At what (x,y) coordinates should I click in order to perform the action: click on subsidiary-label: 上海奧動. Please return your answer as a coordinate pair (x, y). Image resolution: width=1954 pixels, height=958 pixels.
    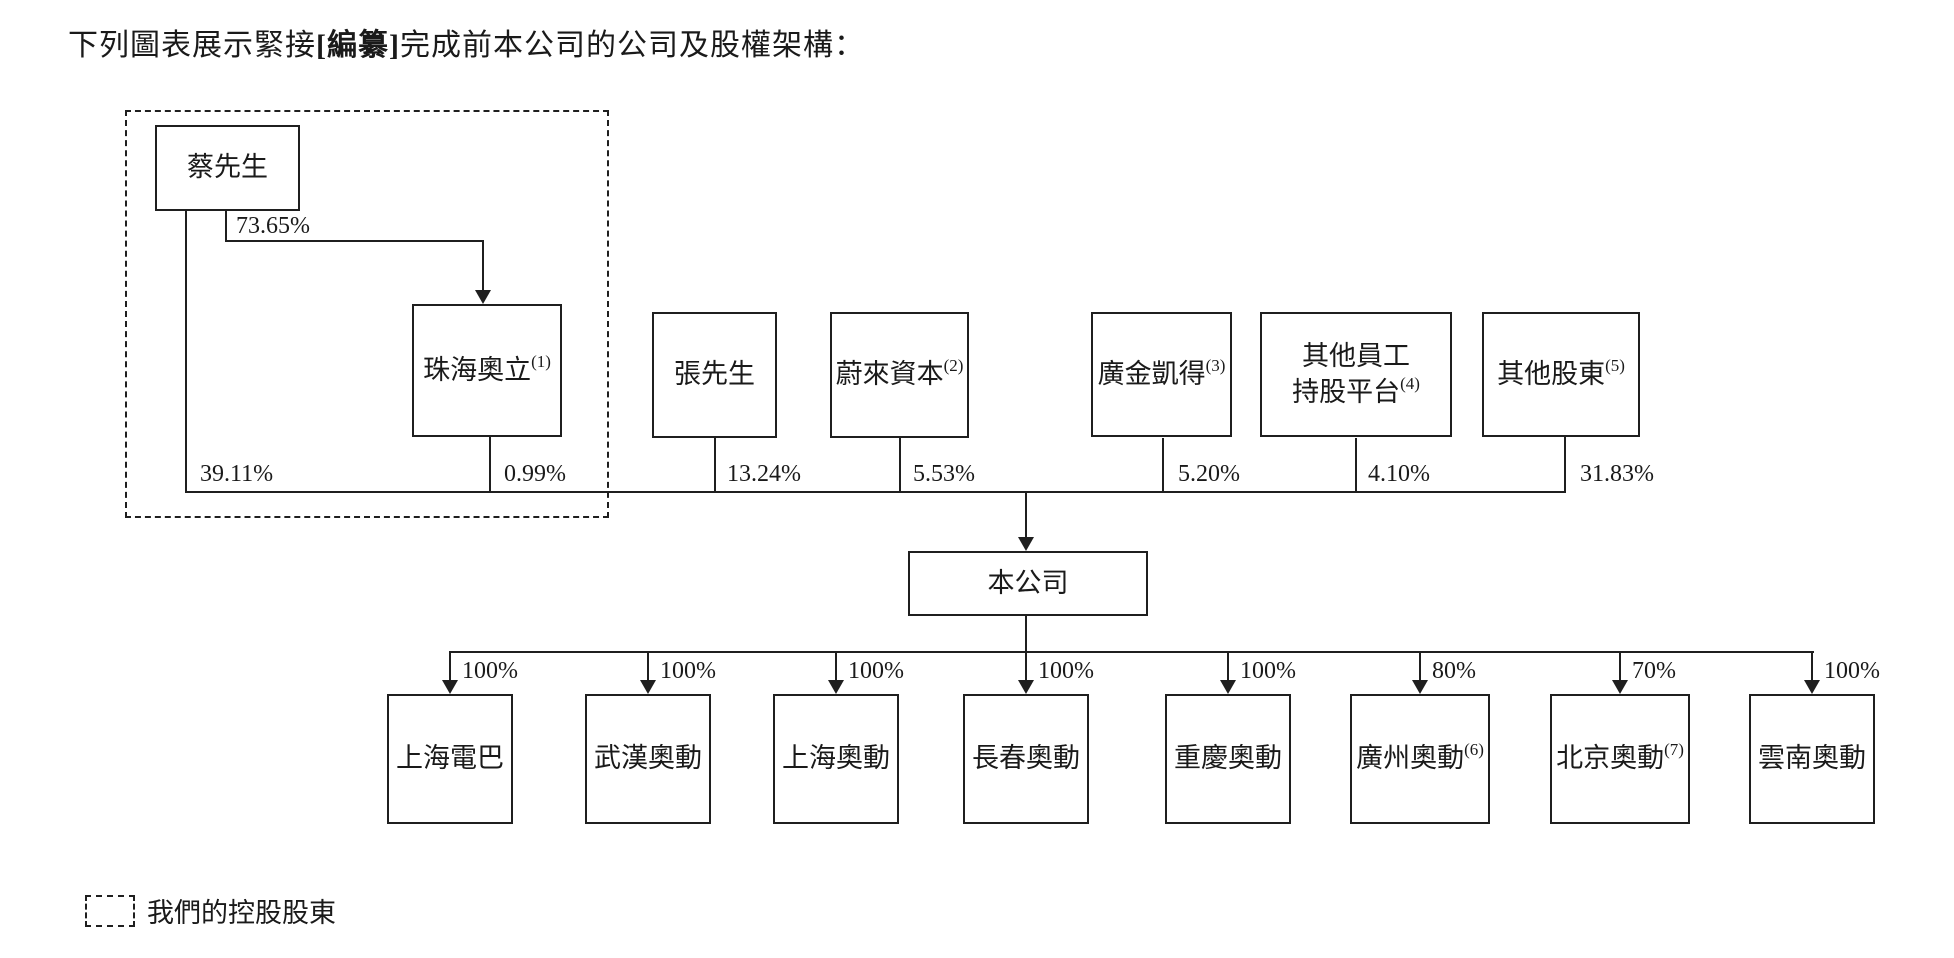
    Looking at the image, I should click on (836, 758).